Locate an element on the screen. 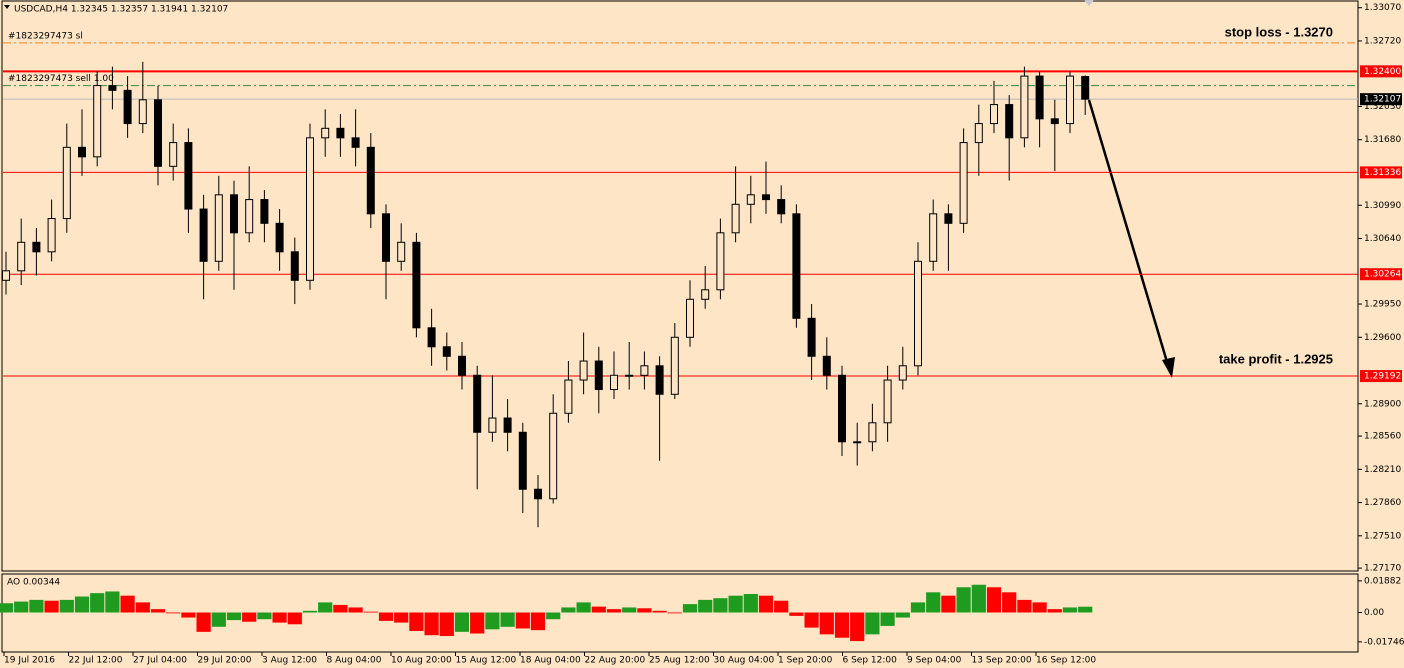 Image resolution: width=1404 pixels, height=668 pixels. y-tick-label: 1.27860 is located at coordinates (1382, 503).